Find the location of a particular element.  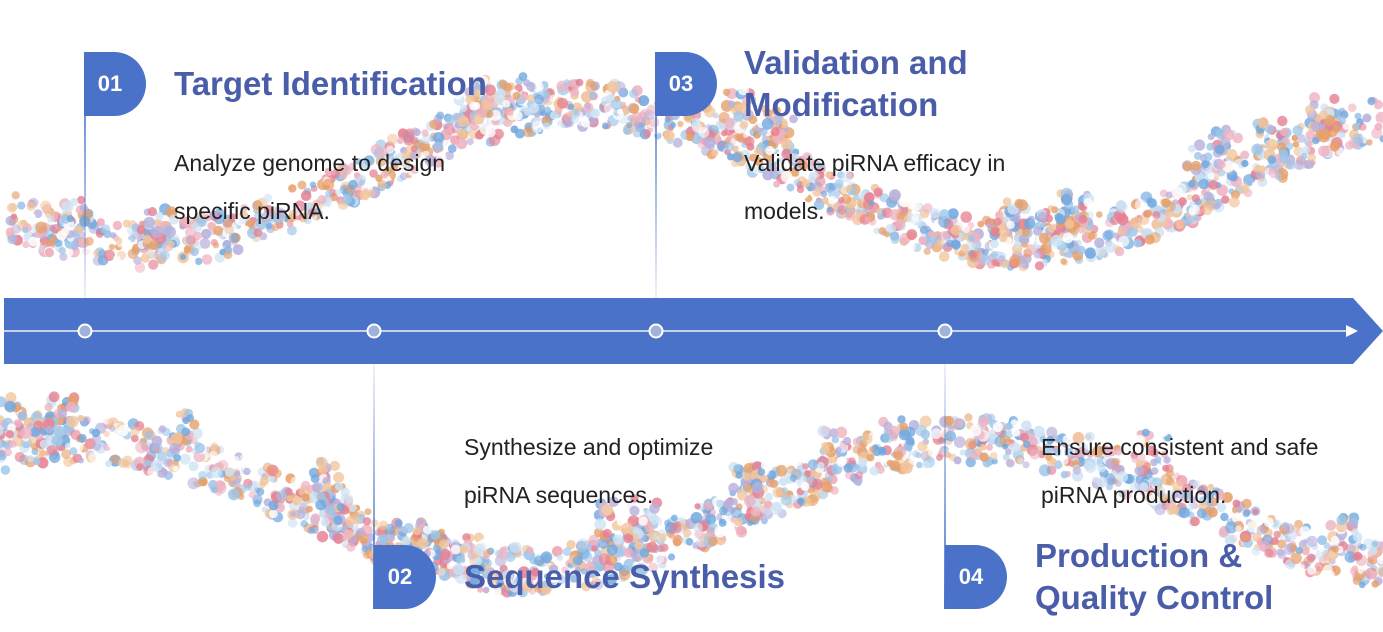

step-title: Sequence Synthesis is located at coordinates (624, 576).